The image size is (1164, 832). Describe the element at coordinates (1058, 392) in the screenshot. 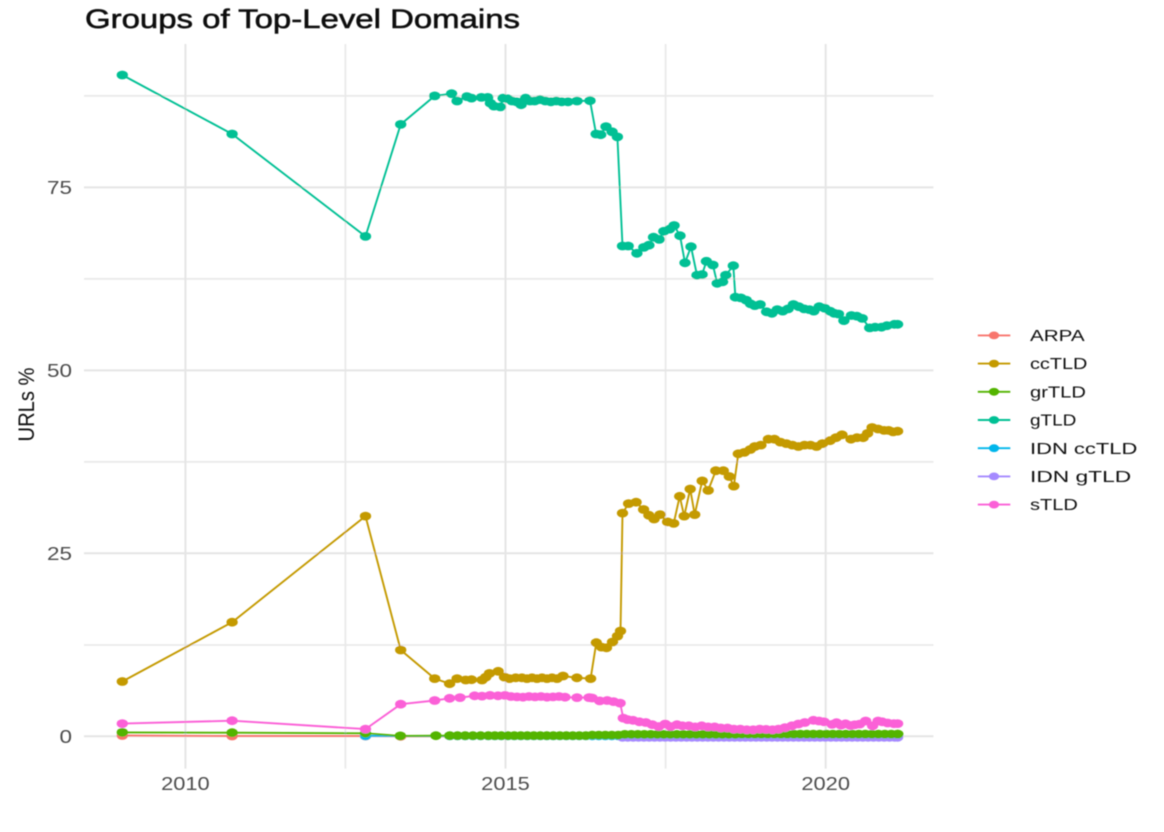

I see `svg-text: grTLD` at that location.